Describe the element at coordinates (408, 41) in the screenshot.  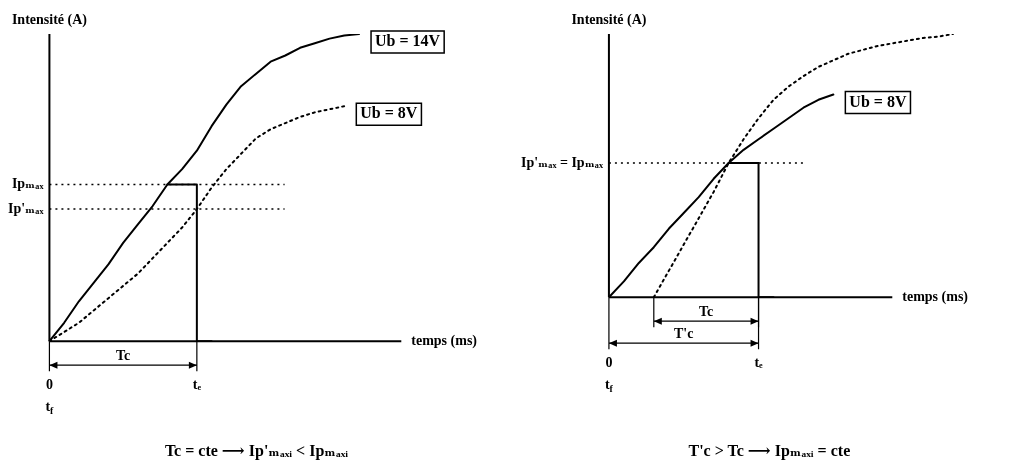
I see `series-label: Ub = 14V` at that location.